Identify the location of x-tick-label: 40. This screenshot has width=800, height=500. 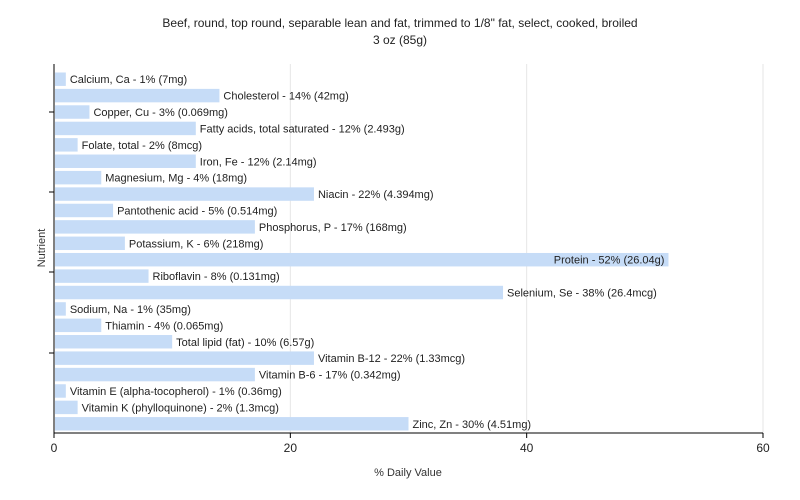
(527, 448).